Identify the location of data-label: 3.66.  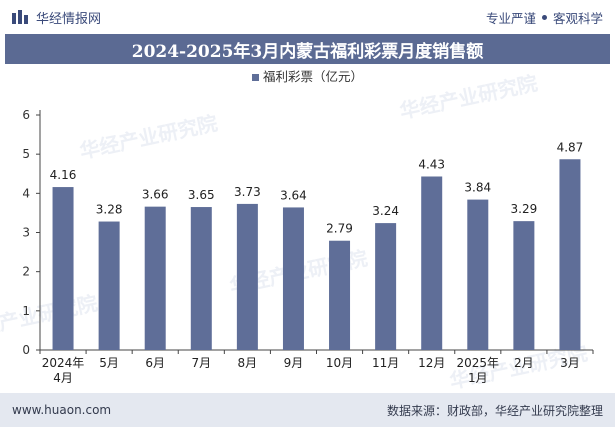
(155, 195).